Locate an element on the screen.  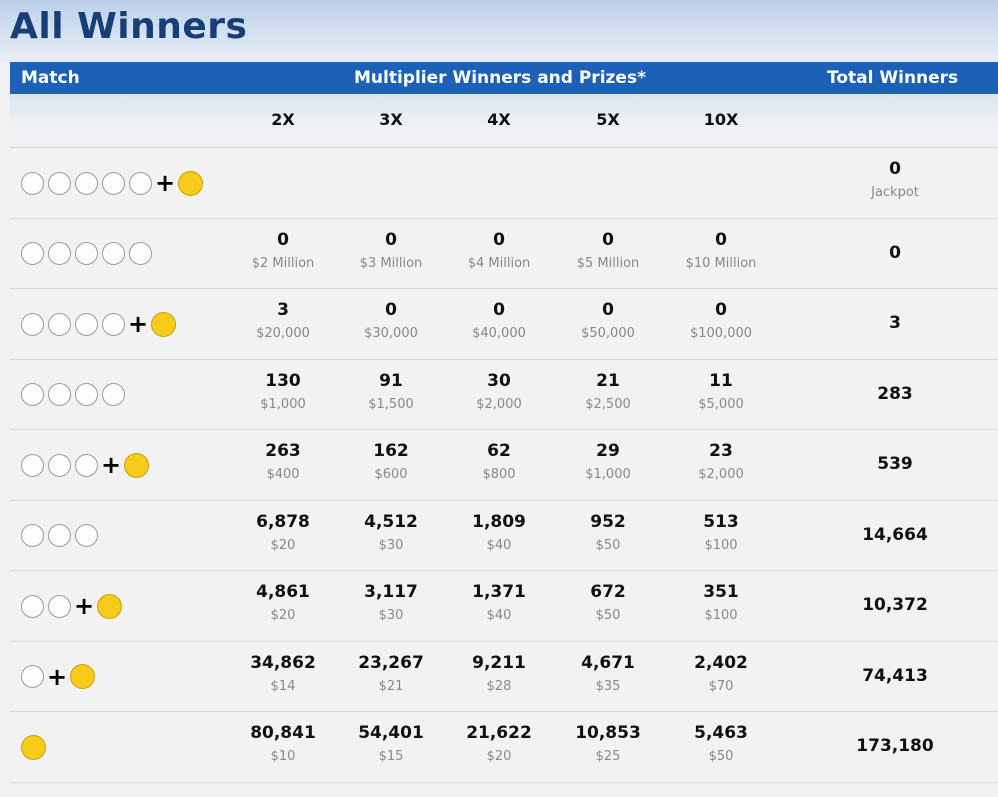
prize-amount: $50,000 is located at coordinates (608, 333).